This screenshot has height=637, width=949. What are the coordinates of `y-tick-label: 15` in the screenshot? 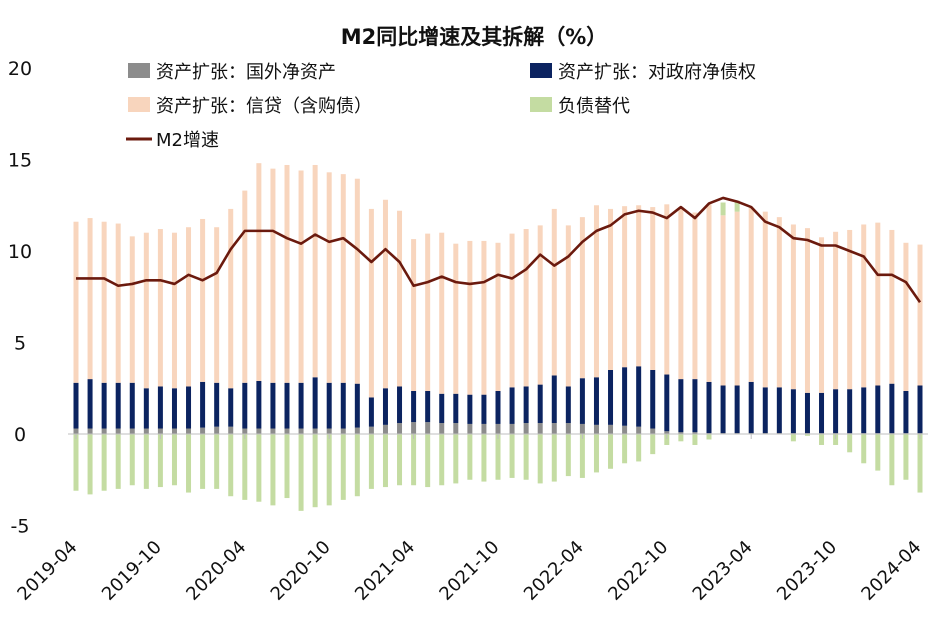 It's located at (20, 161).